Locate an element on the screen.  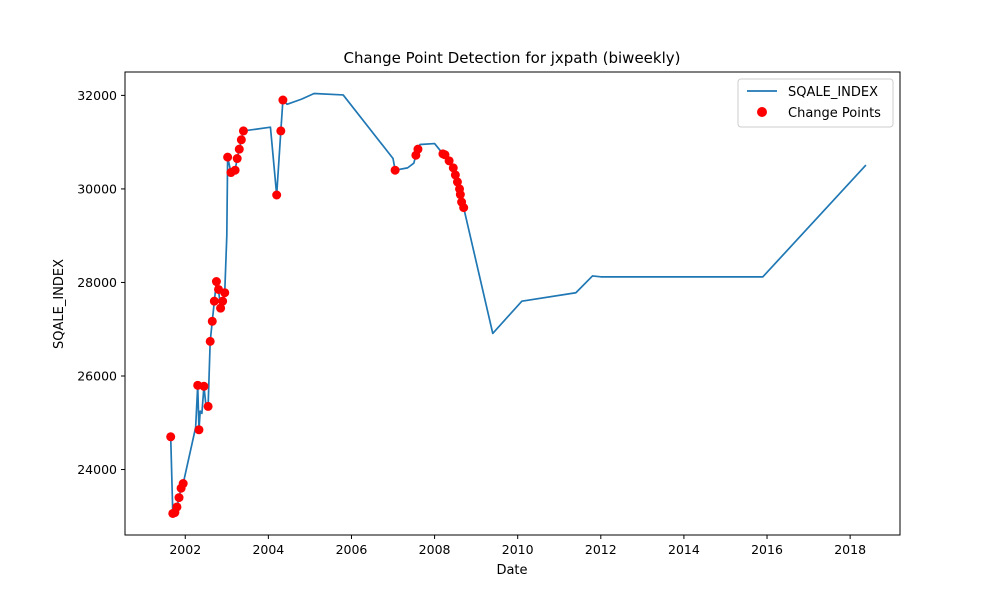
x-tick-label: 2010 is located at coordinates (518, 549).